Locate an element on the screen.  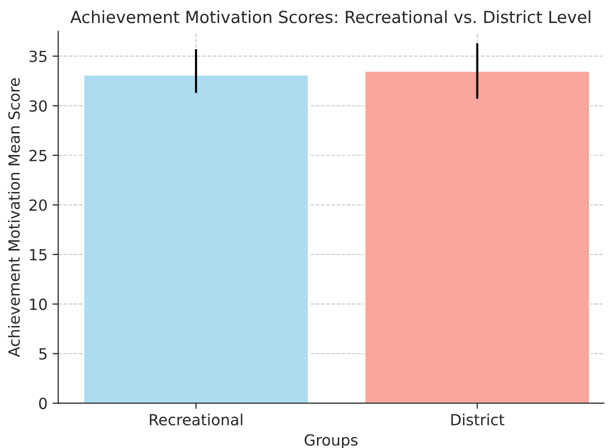
y-tick-label: 30 is located at coordinates (38, 106).